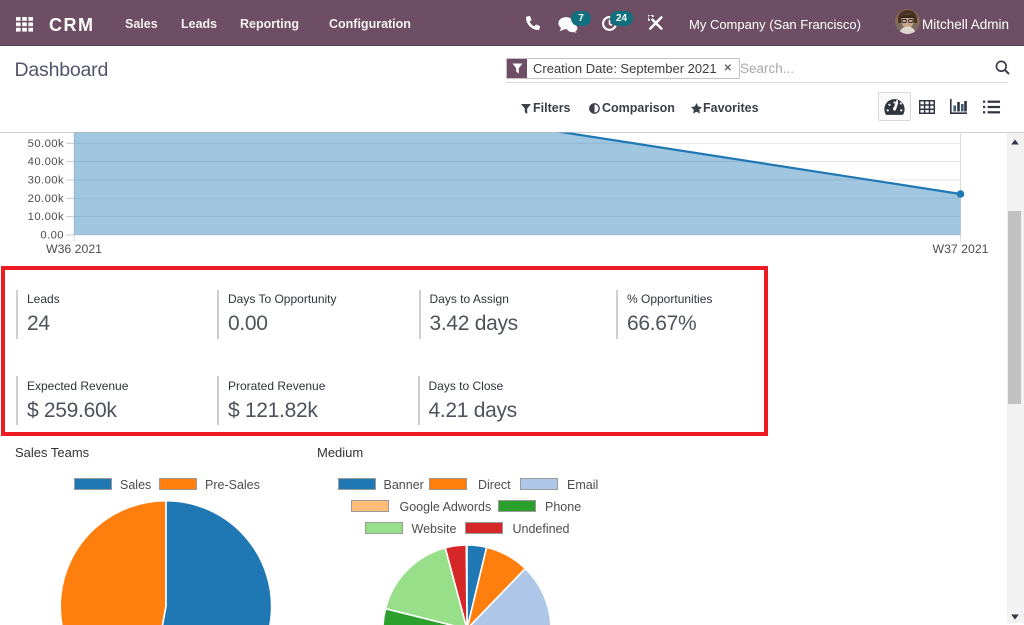 The image size is (1024, 625). I want to click on svg-text: 10.00k, so click(46, 217).